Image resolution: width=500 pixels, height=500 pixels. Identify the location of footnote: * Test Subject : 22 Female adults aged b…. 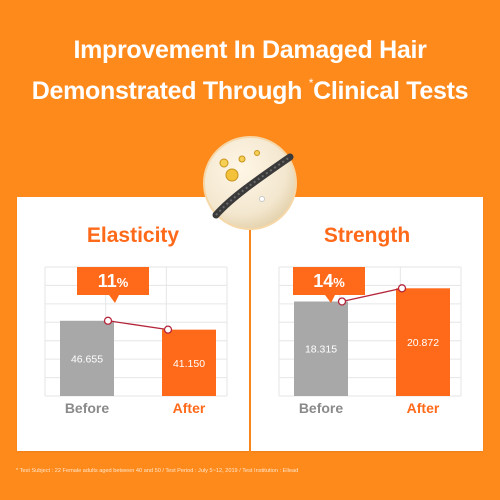
(157, 471).